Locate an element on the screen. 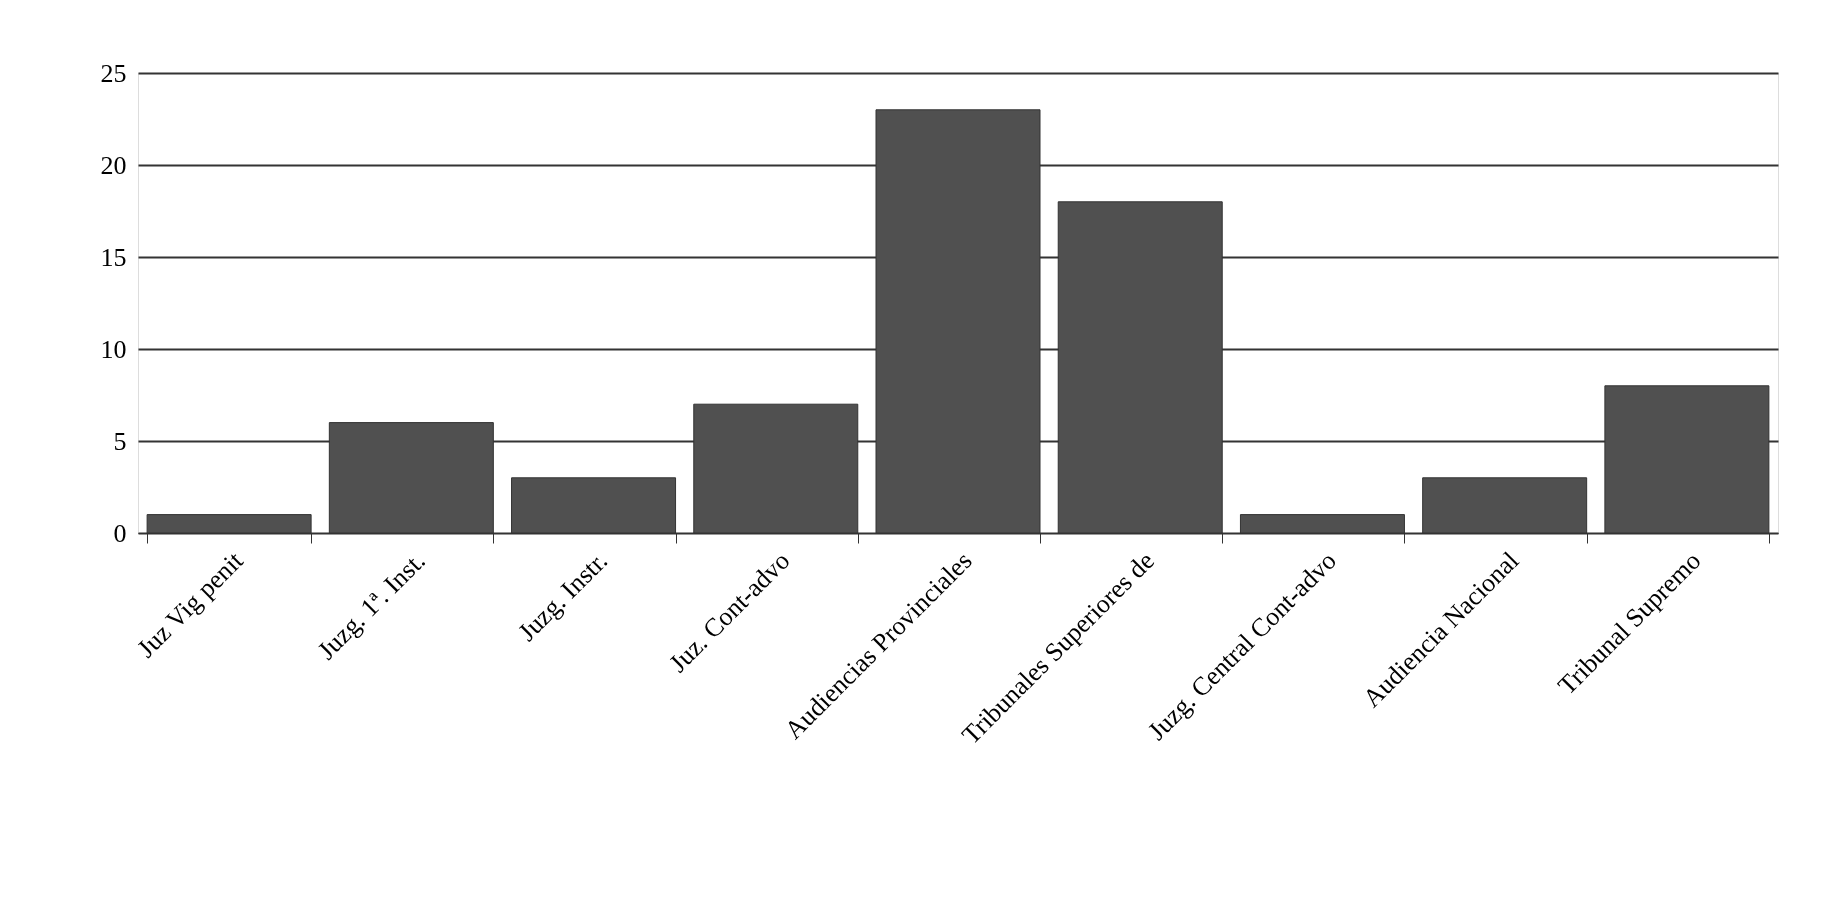 This screenshot has height=919, width=1846. x-tick-label: Juzg. Instr. is located at coordinates (563, 596).